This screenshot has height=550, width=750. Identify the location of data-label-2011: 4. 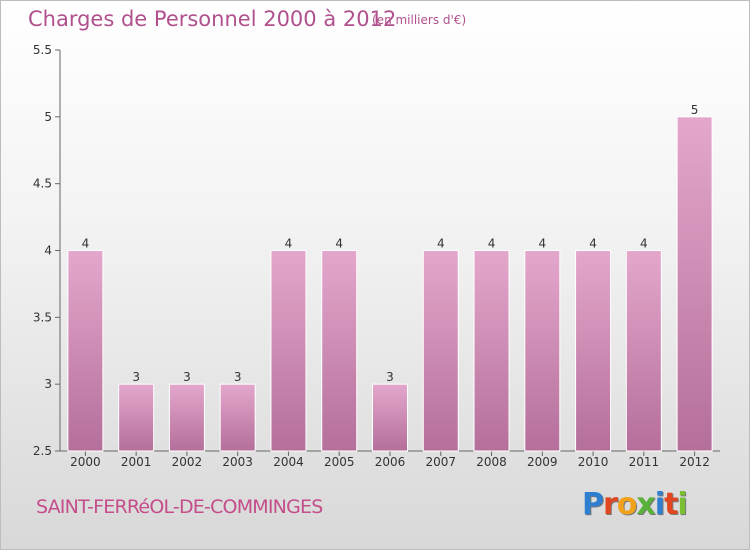
(644, 244).